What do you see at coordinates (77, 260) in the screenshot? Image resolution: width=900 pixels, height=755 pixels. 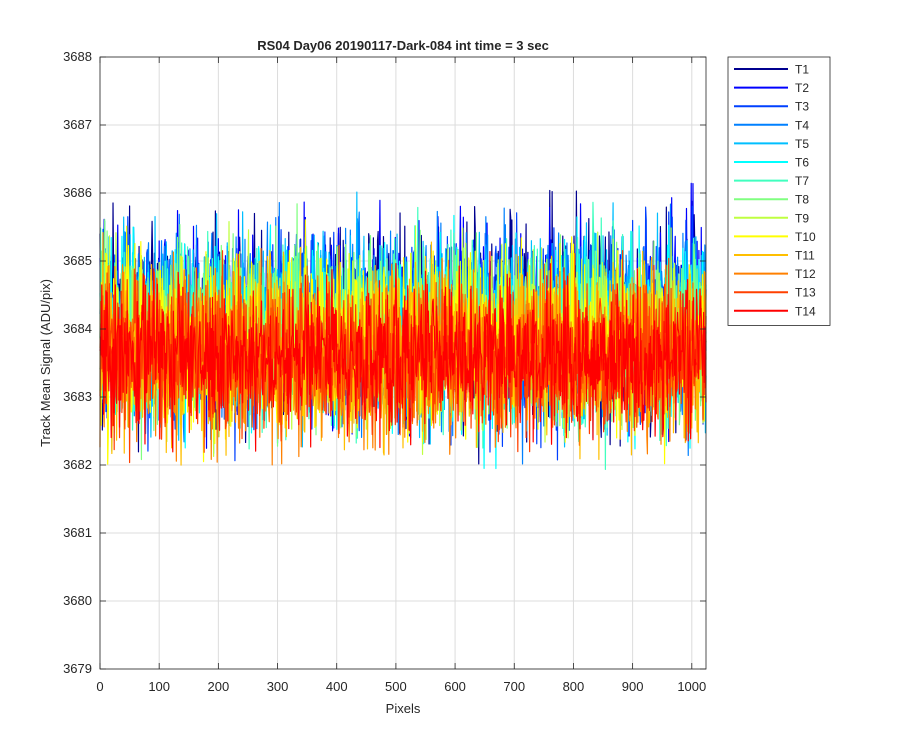 I see `y-tick-label: 3685` at bounding box center [77, 260].